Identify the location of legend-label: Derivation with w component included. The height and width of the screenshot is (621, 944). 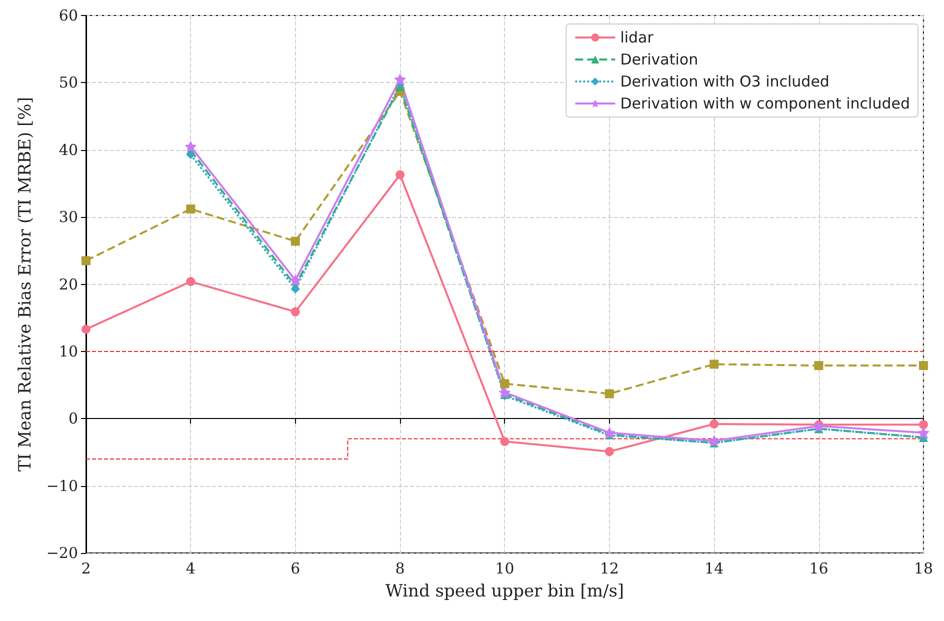
(765, 103).